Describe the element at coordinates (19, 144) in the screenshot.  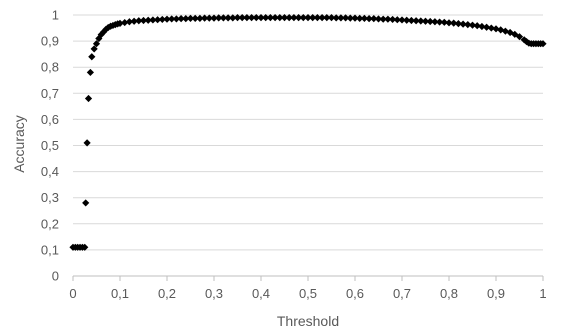
I see `y-axis-title: Accuracy` at that location.